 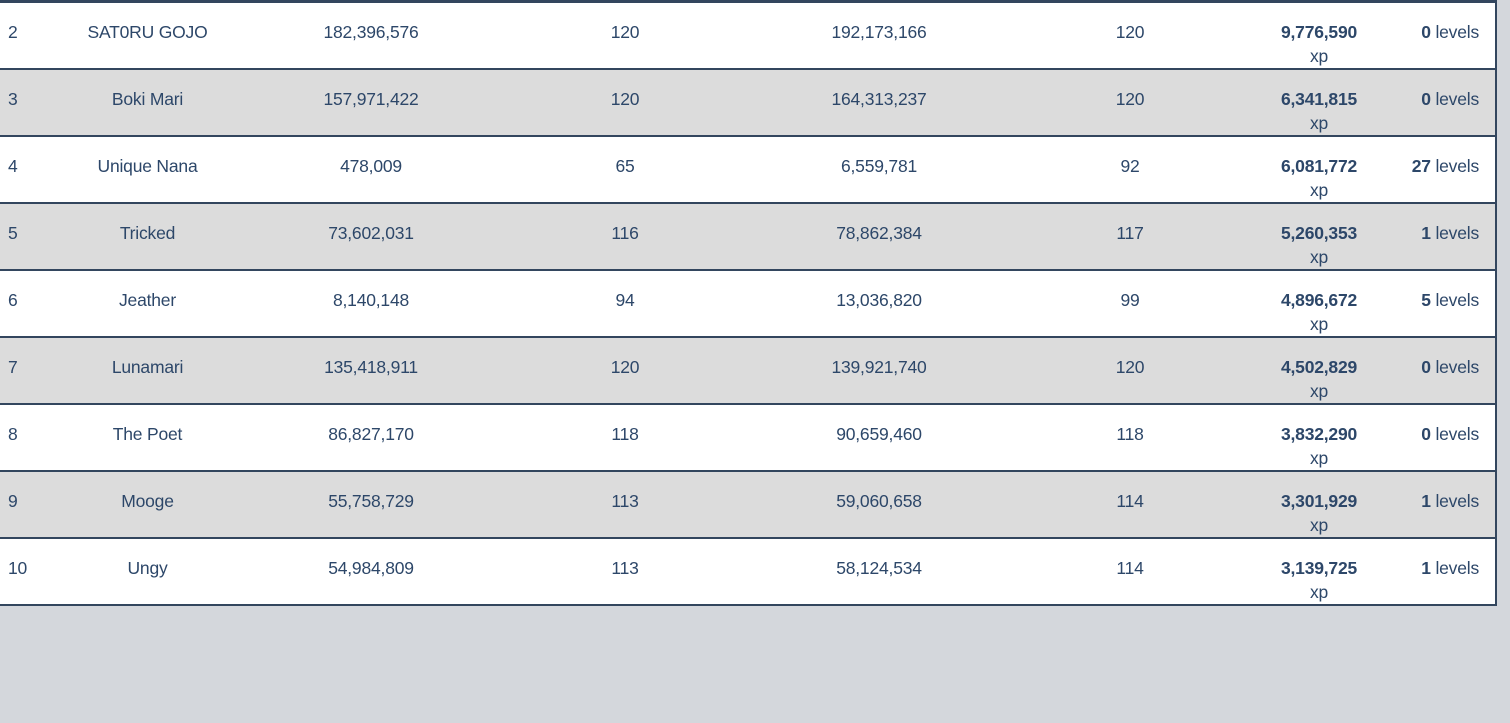 I want to click on gained-xp-value: 5,260,353, so click(x=1319, y=233).